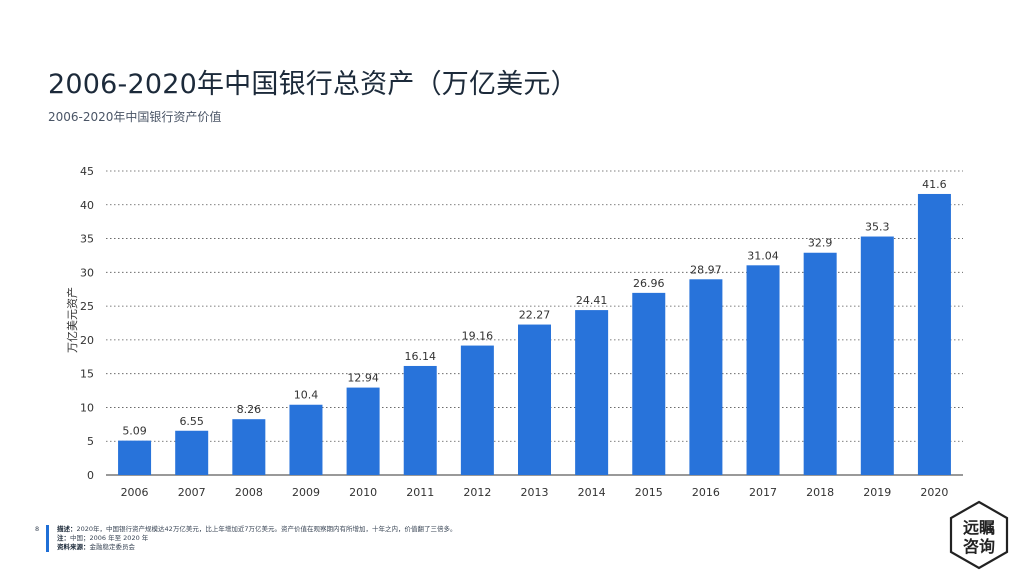  Describe the element at coordinates (763, 255) in the screenshot. I see `data-label: 31.04` at that location.